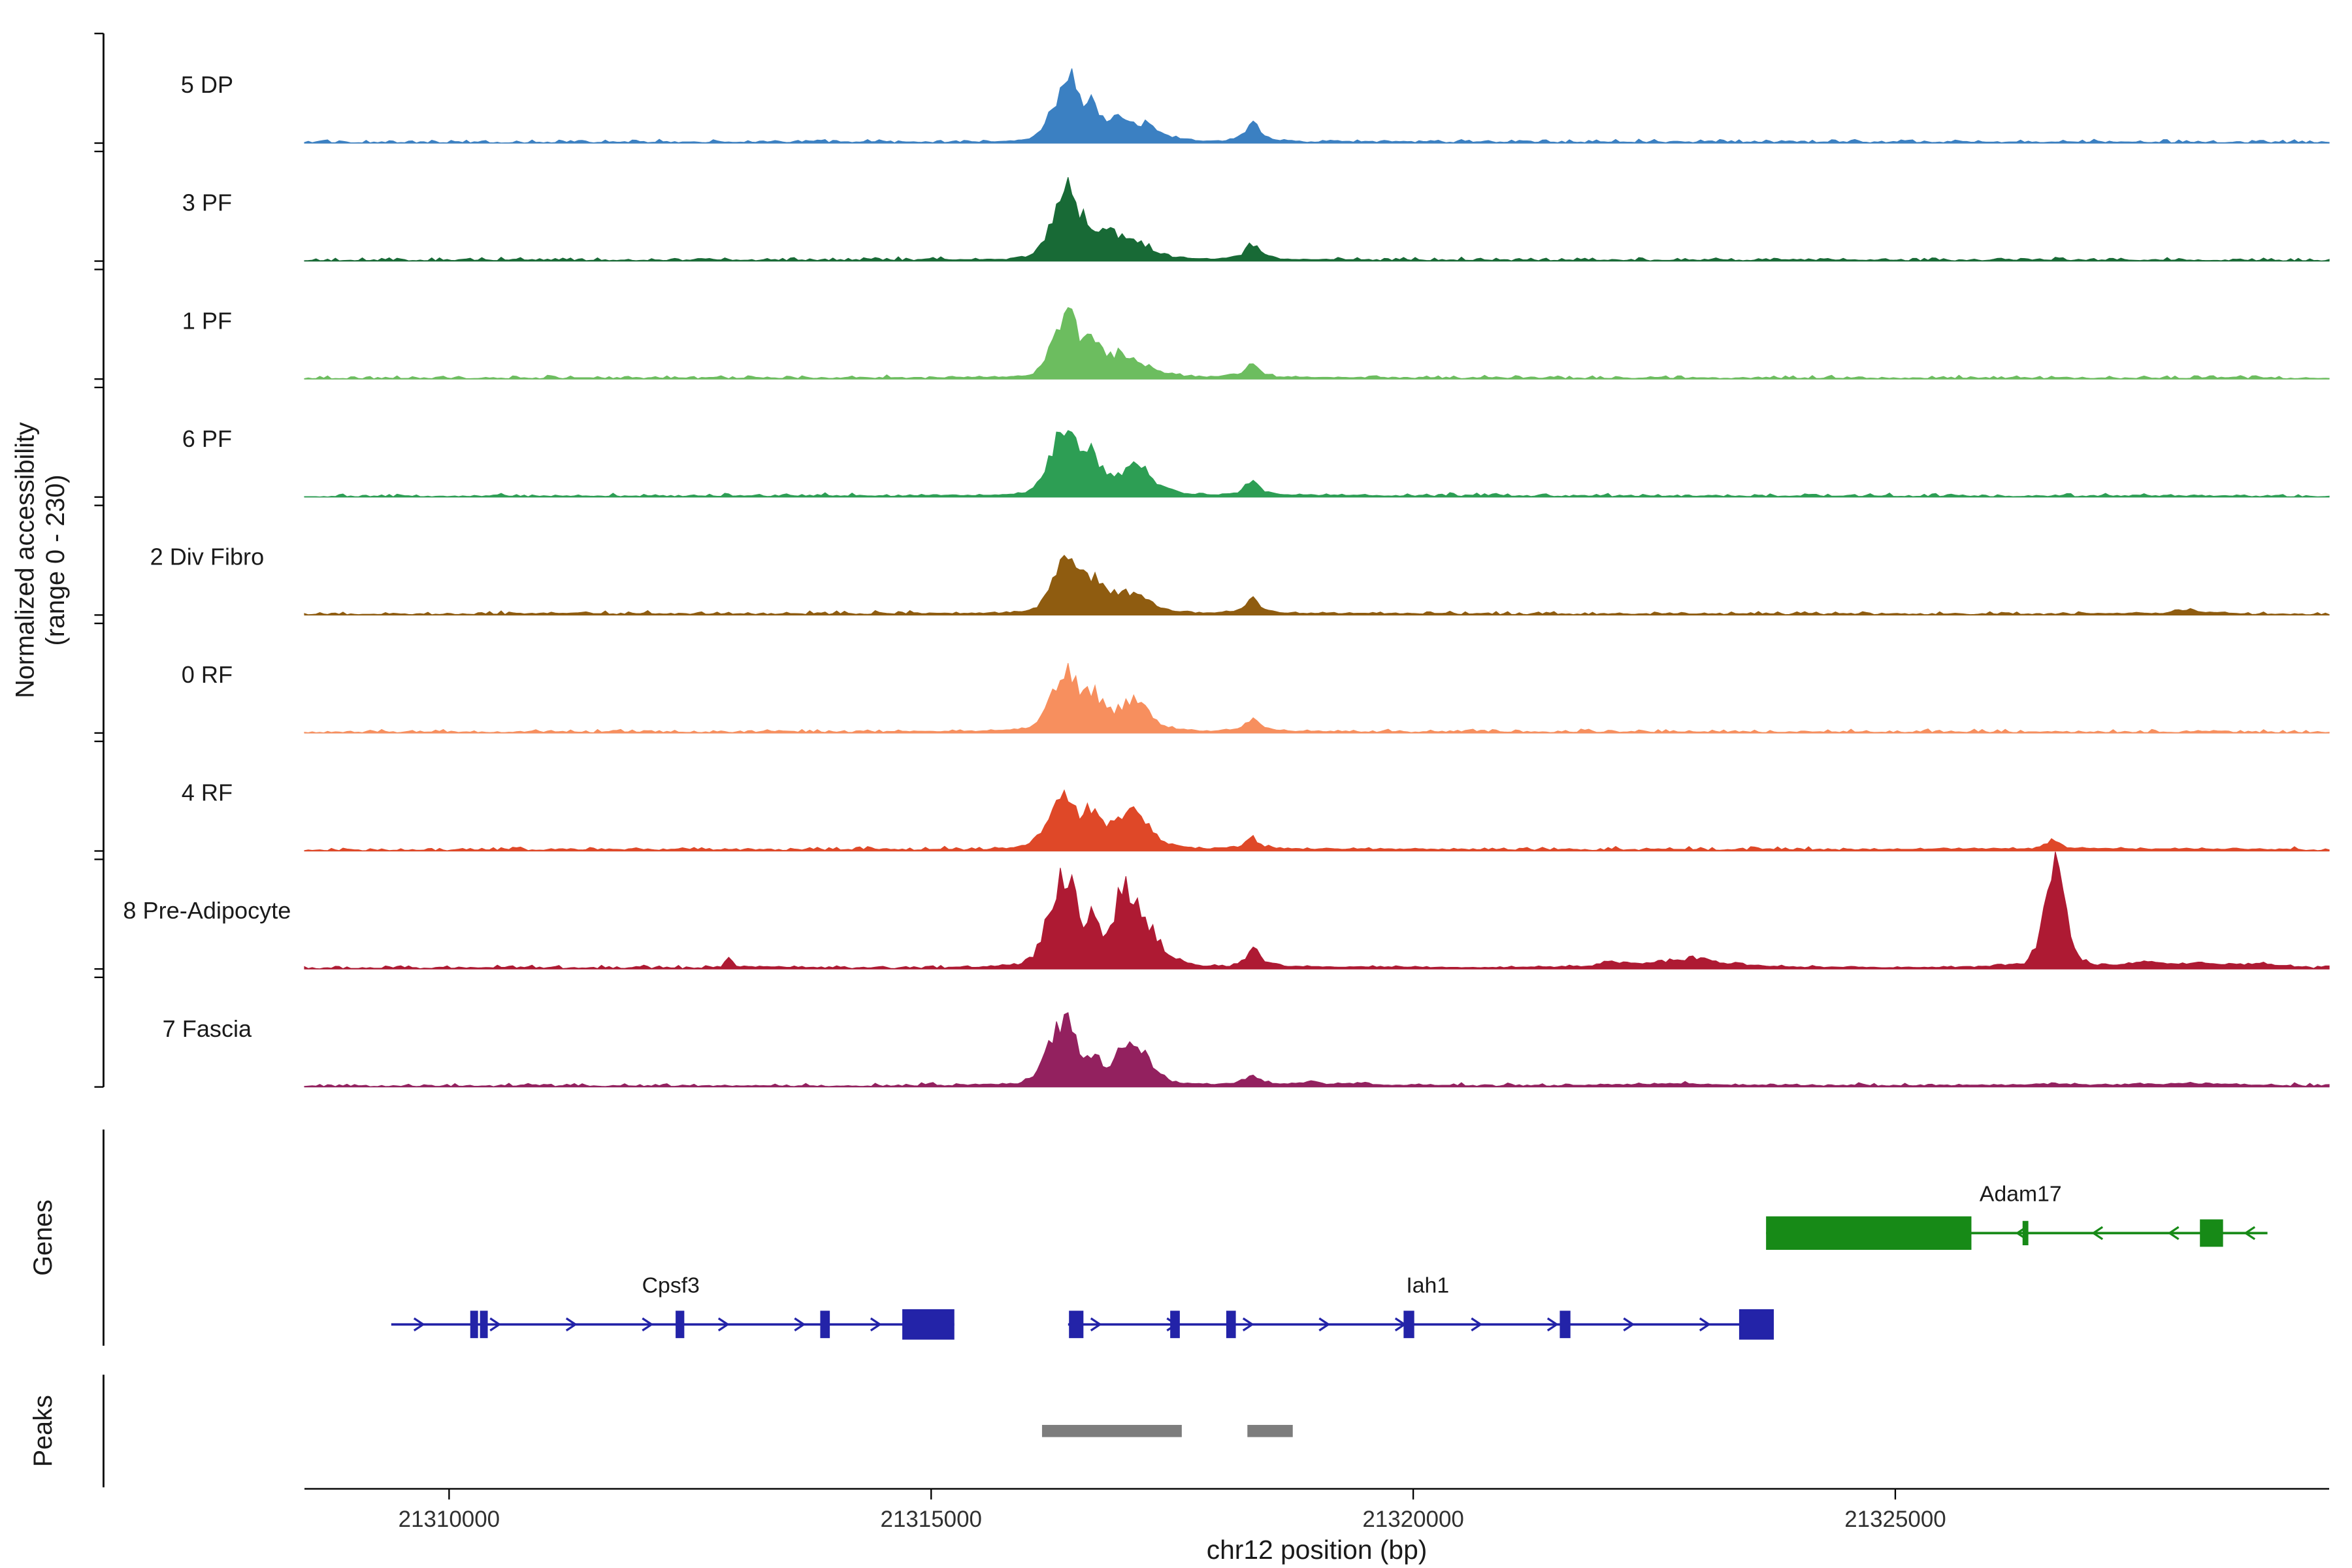 This screenshot has height=1568, width=2352. What do you see at coordinates (207, 1028) in the screenshot?
I see `track-label-7-fascia: 7 Fascia` at bounding box center [207, 1028].